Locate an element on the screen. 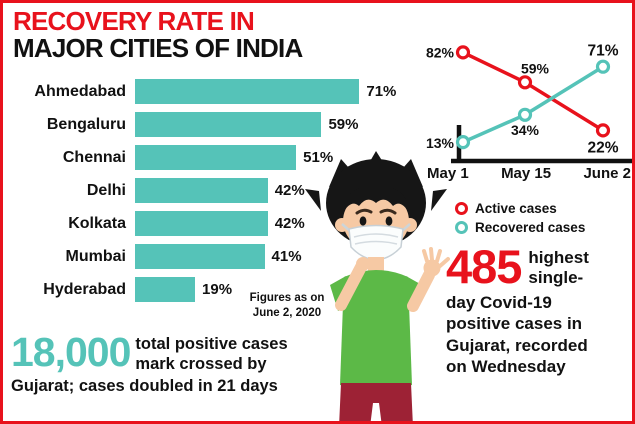  page-title: RECOVERY RATE IN MAJOR CITIES OF INDIA is located at coordinates (158, 35).